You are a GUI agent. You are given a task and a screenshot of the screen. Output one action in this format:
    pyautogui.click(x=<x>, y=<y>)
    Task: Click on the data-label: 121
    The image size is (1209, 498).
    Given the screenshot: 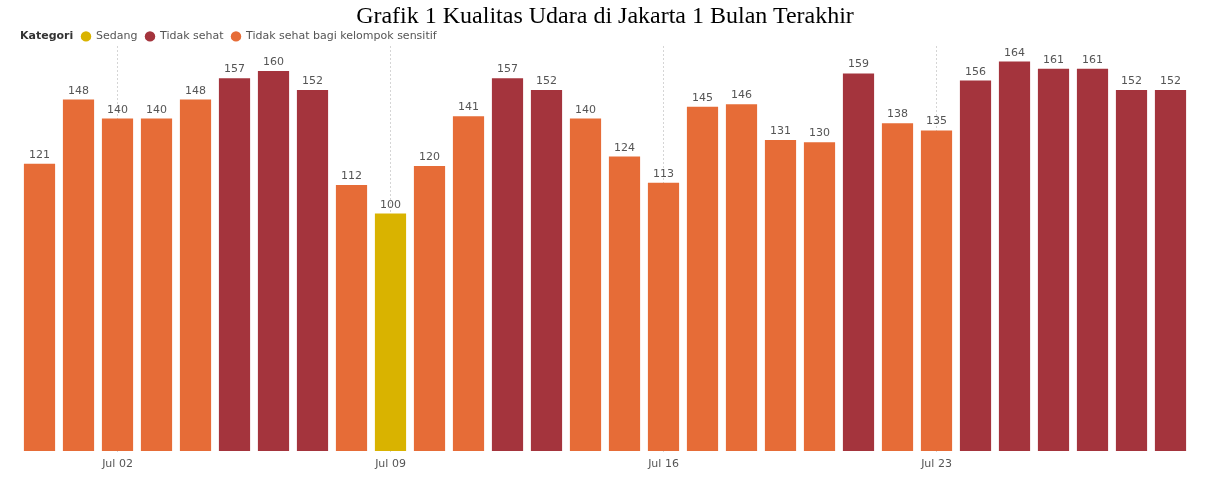 What is the action you would take?
    pyautogui.click(x=39, y=154)
    